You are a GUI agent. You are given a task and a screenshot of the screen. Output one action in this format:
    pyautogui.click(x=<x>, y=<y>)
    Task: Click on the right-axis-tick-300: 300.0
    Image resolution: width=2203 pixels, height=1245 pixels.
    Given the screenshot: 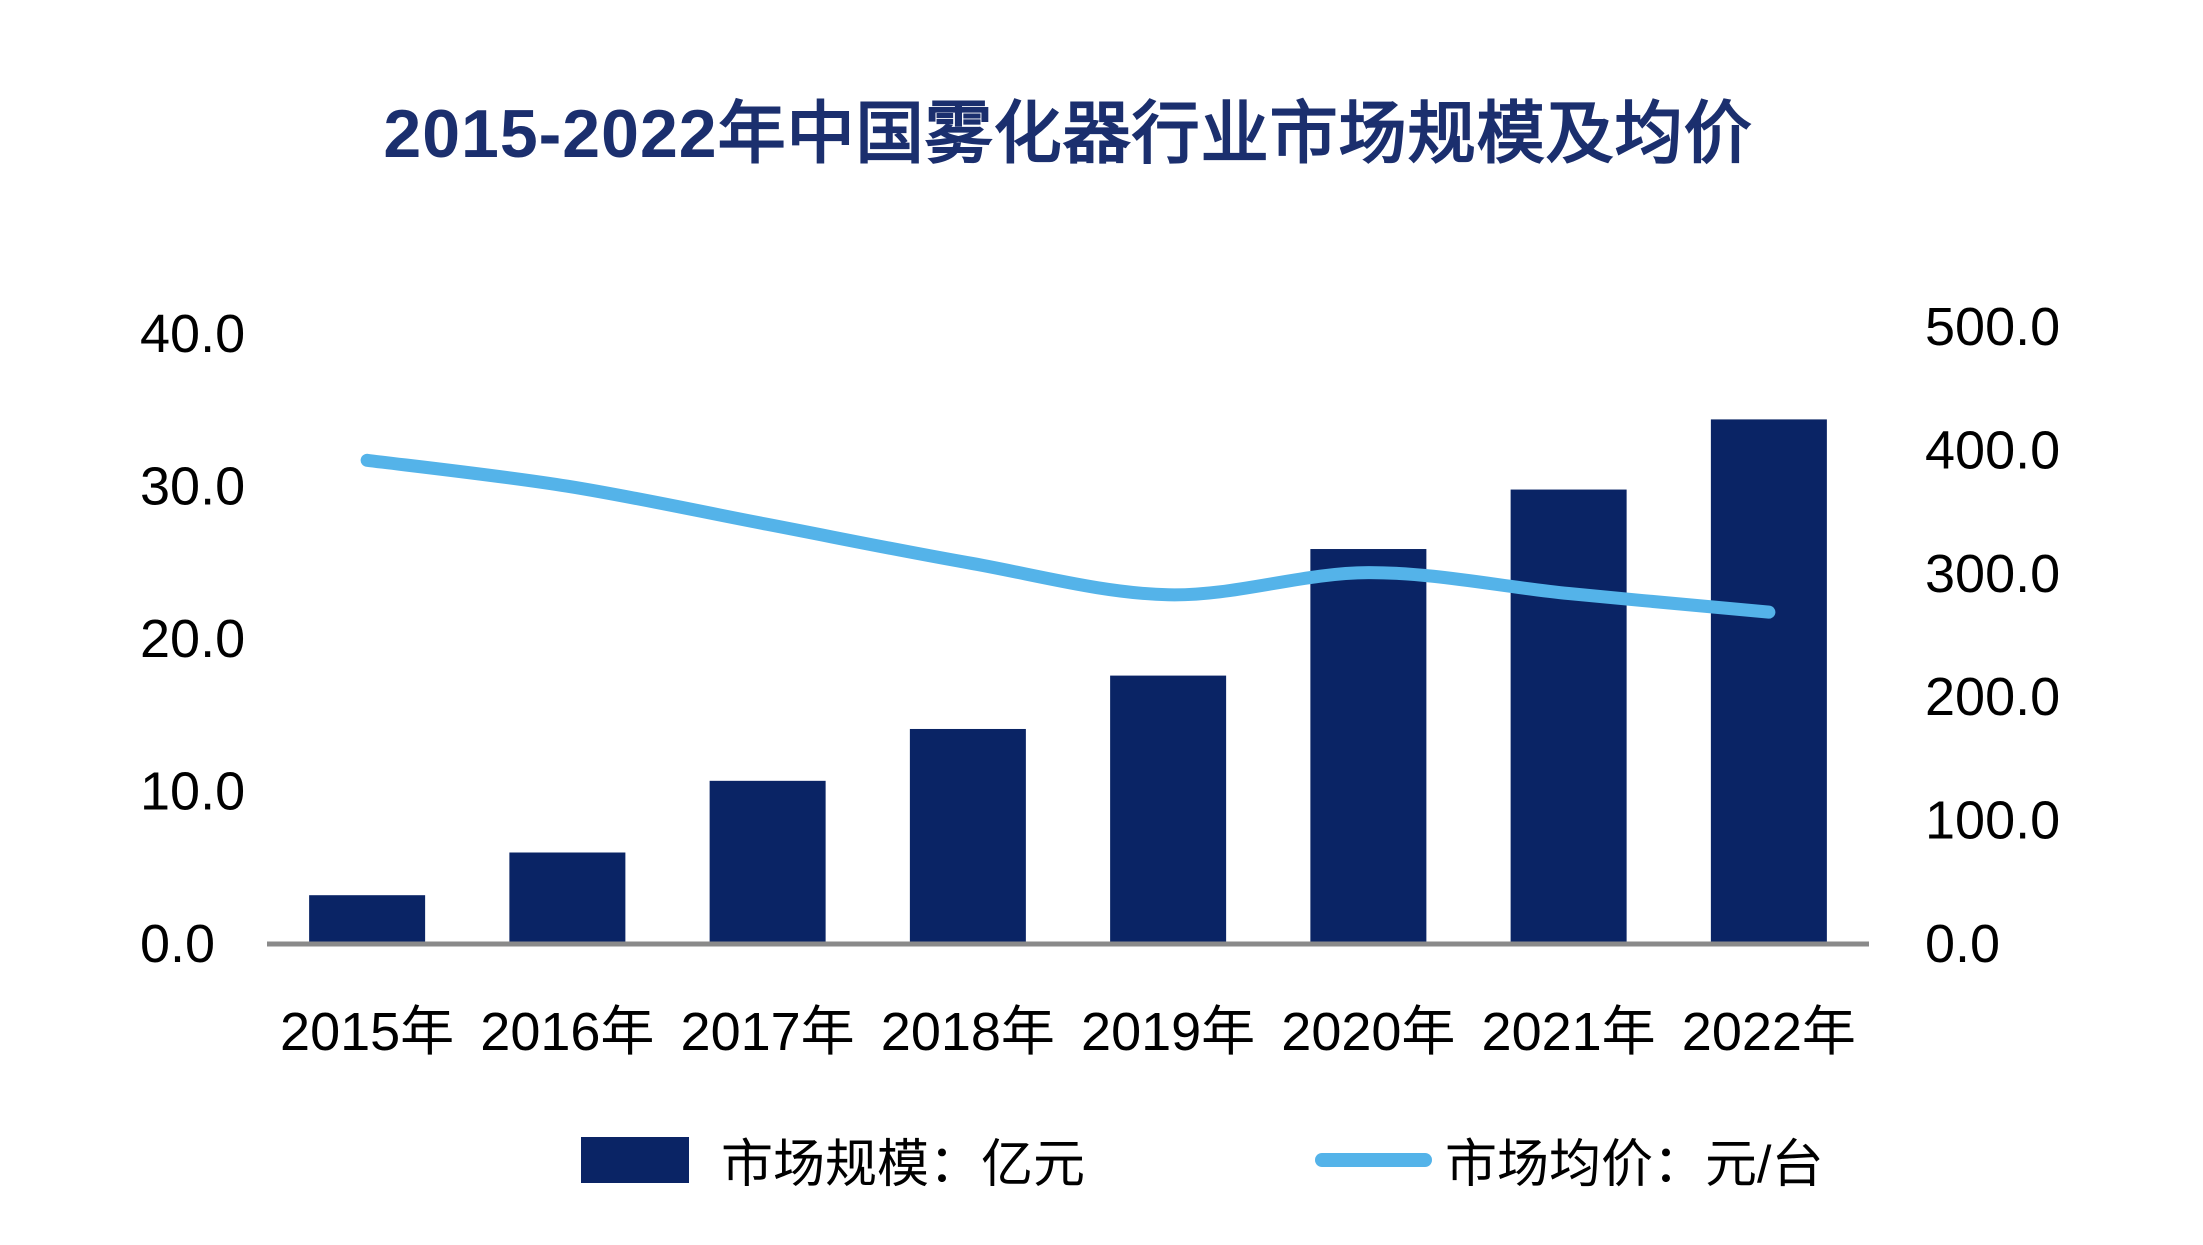 What is the action you would take?
    pyautogui.click(x=1992, y=574)
    